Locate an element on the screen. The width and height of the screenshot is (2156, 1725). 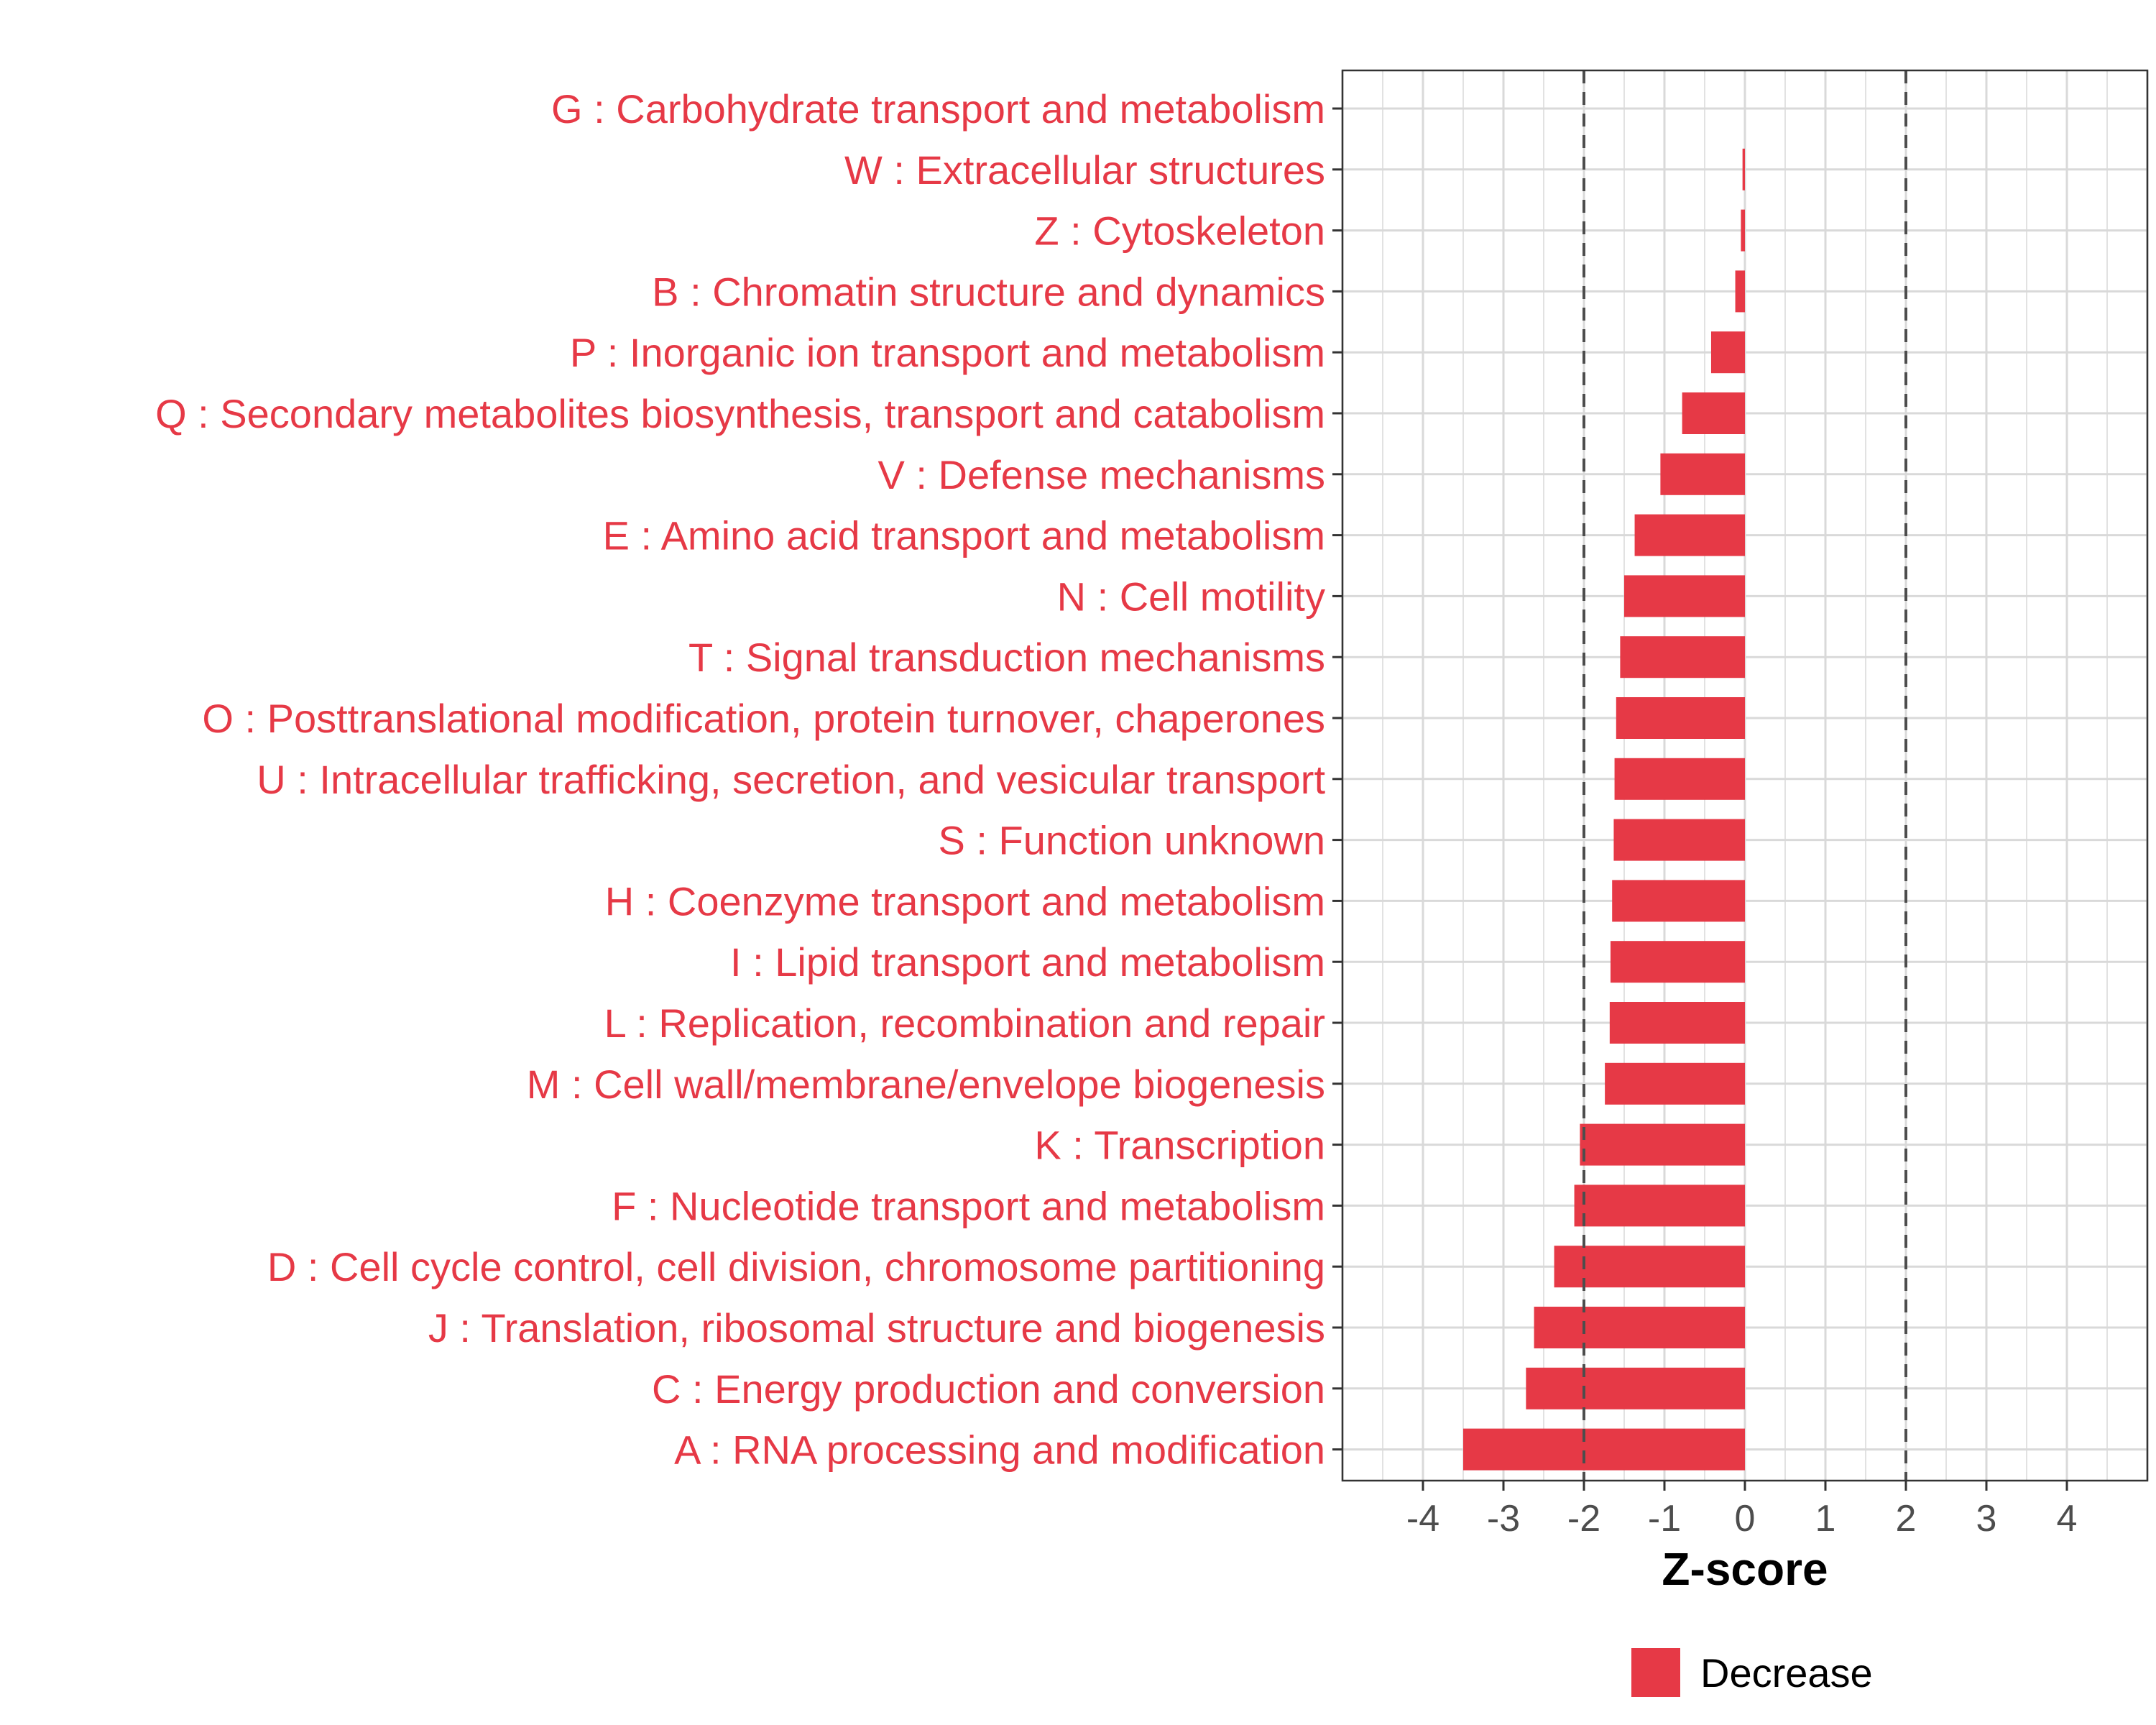
x-axis-labels: -4 -3 -2 -1 0 1 2 3 4 is located at coordinates (1742, 1519).